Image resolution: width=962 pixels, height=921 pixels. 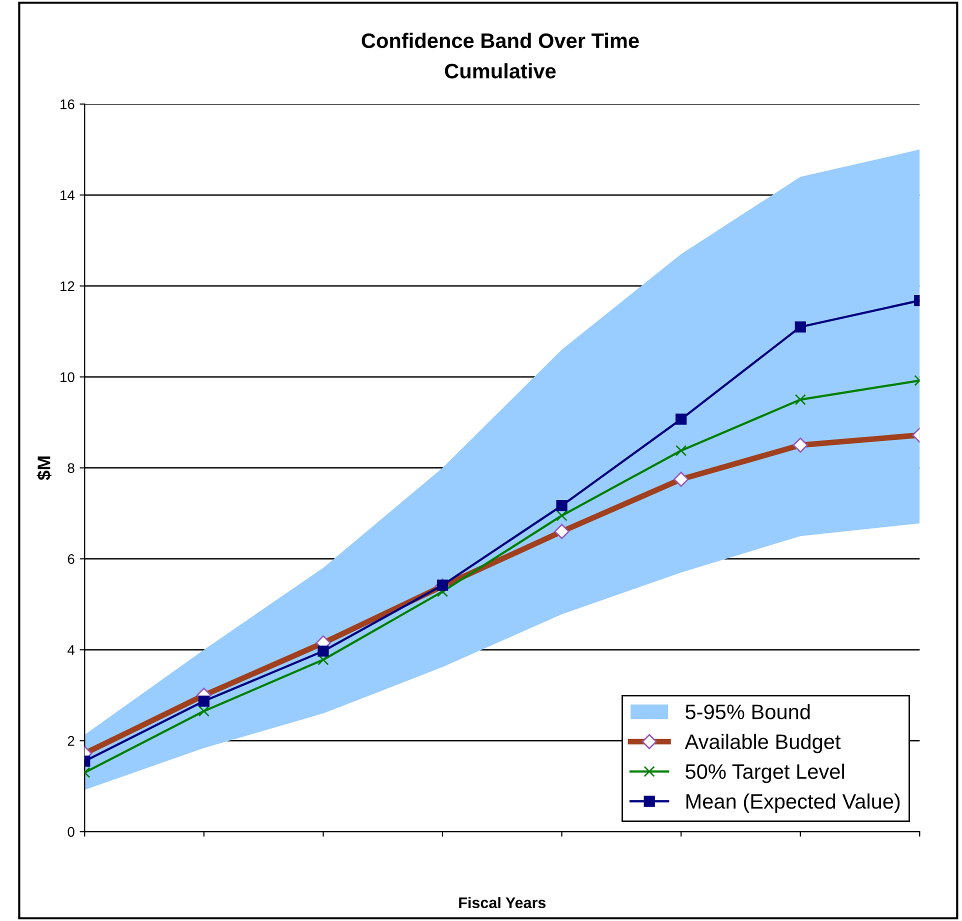 What do you see at coordinates (71, 831) in the screenshot?
I see `y-tick-label: 0` at bounding box center [71, 831].